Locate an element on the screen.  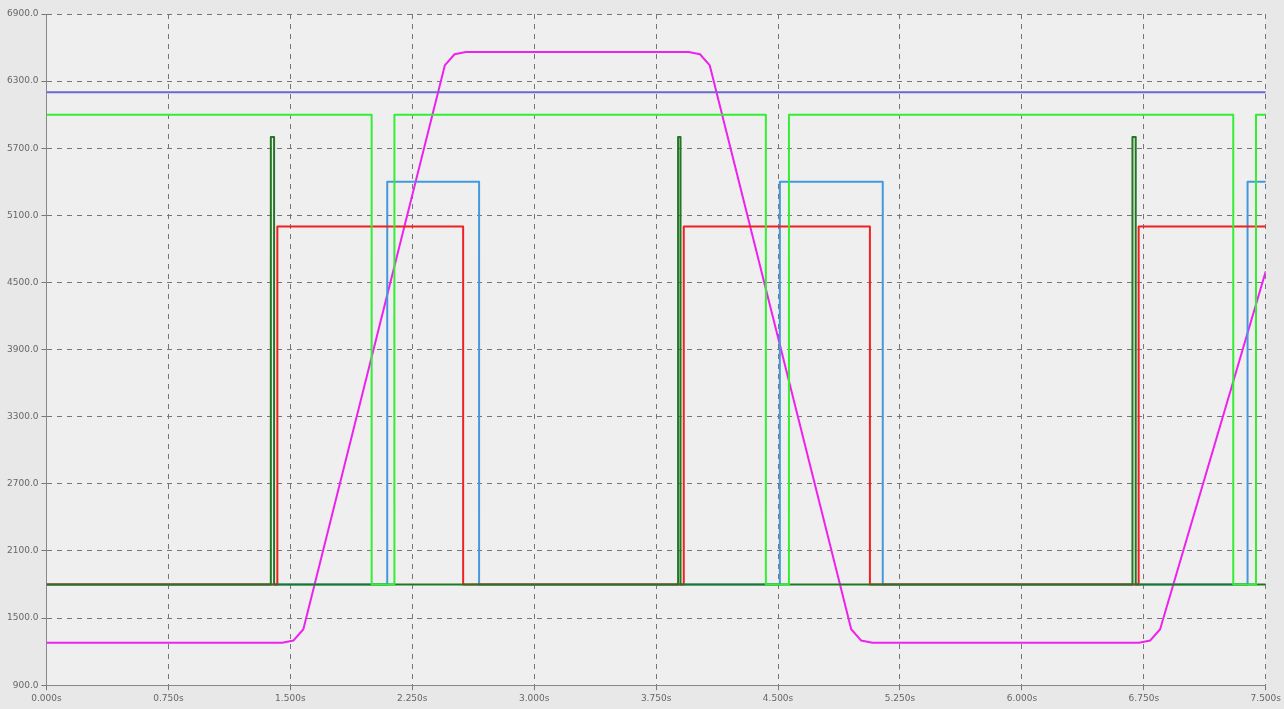
x-tick-label: 3.000s is located at coordinates (534, 697).